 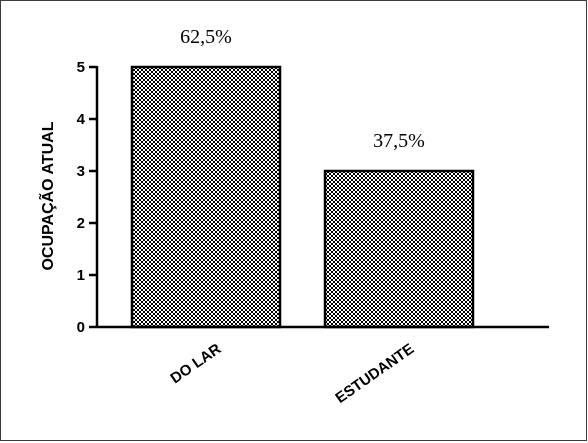 I want to click on x-tick-label: ESTUDANTE, so click(x=374, y=373).